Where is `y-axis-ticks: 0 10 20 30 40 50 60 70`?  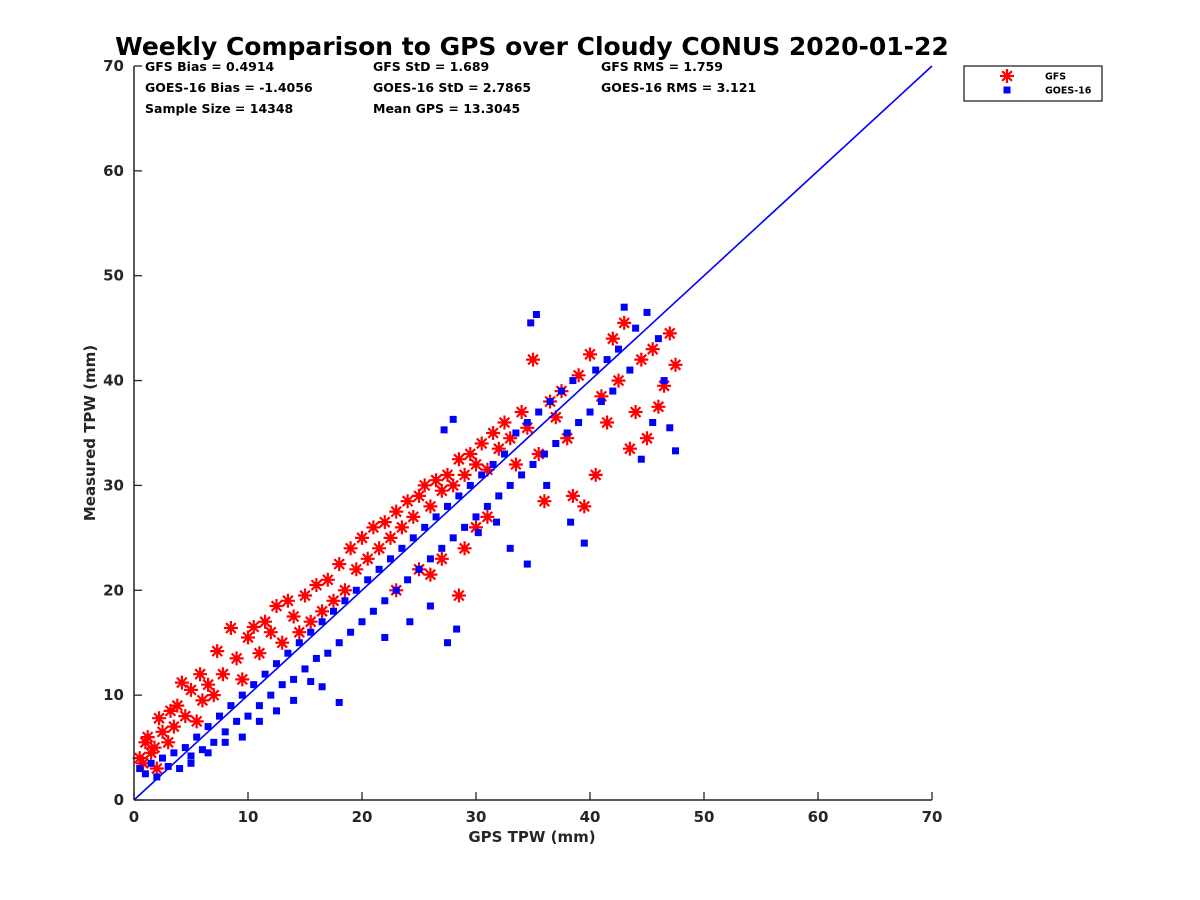 y-axis-ticks: 0 10 20 30 40 50 60 70 is located at coordinates (122, 433).